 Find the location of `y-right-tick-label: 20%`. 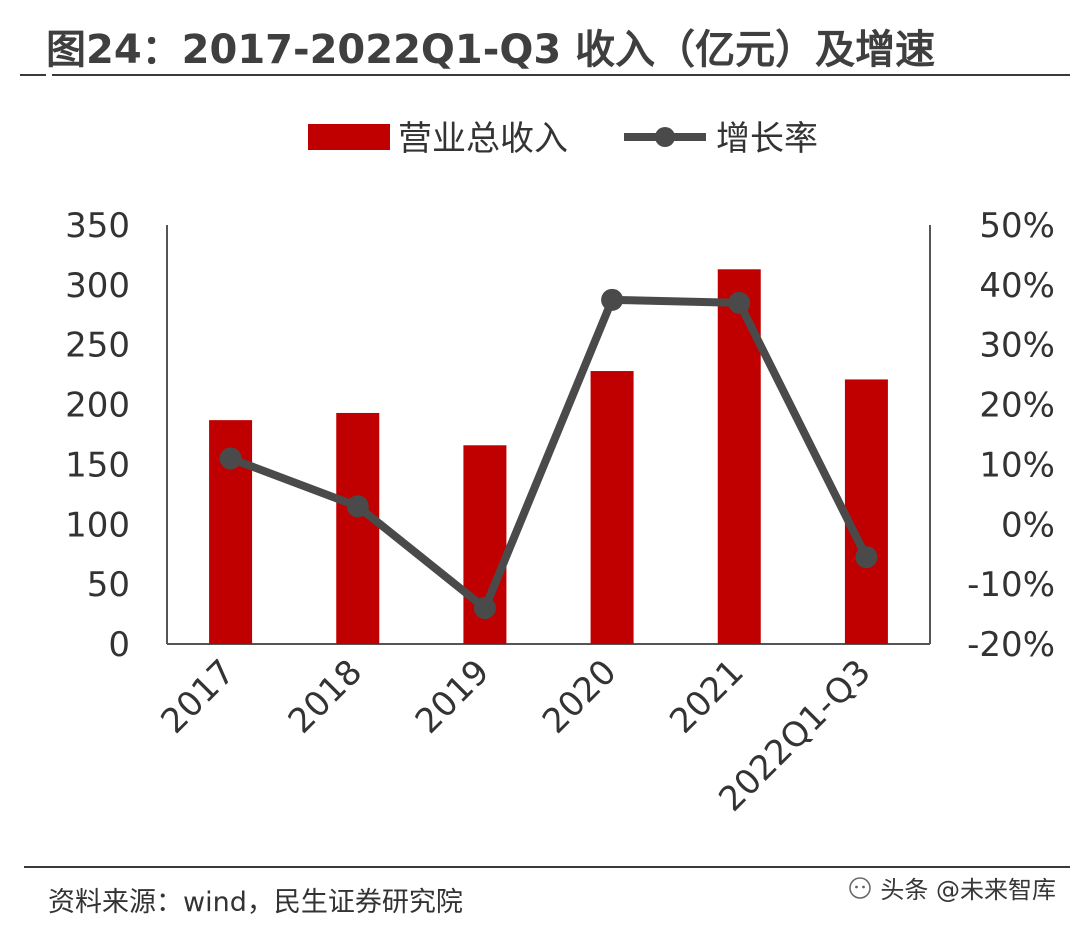

y-right-tick-label: 20% is located at coordinates (1017, 406).